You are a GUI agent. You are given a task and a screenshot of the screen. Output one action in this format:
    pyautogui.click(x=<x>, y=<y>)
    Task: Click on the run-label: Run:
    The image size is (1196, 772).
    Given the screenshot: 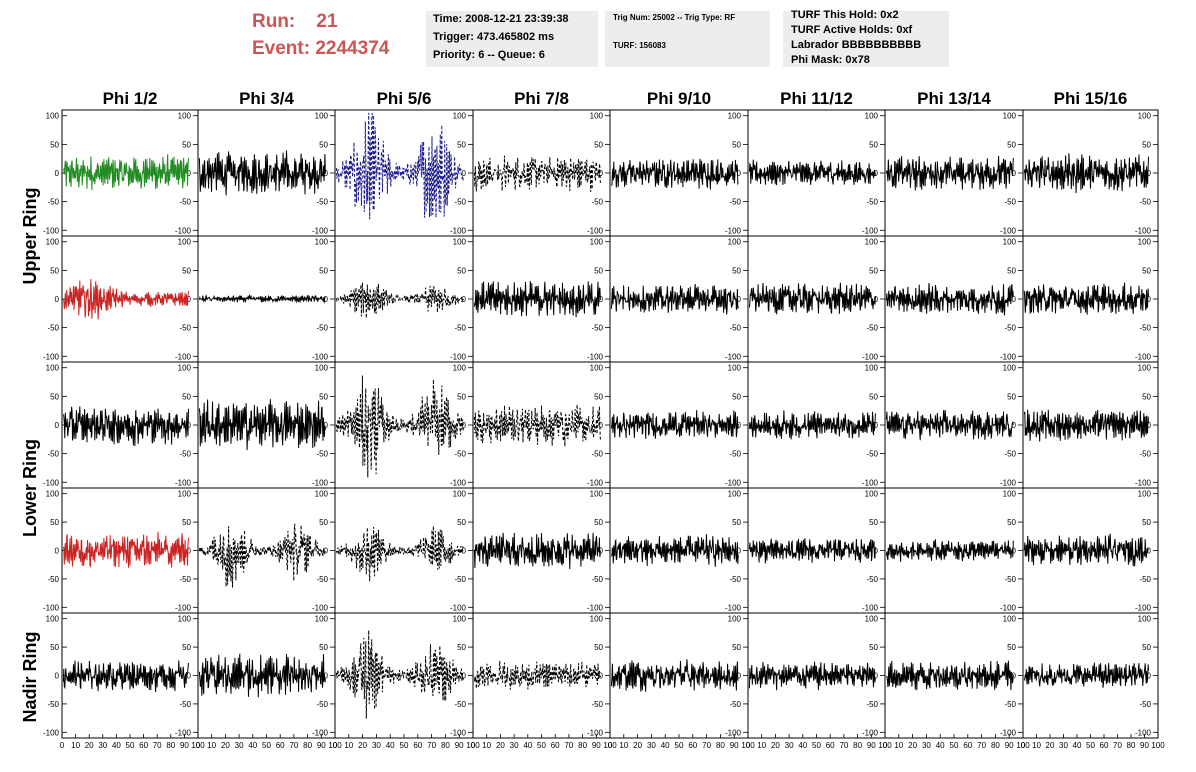 What is the action you would take?
    pyautogui.click(x=274, y=21)
    